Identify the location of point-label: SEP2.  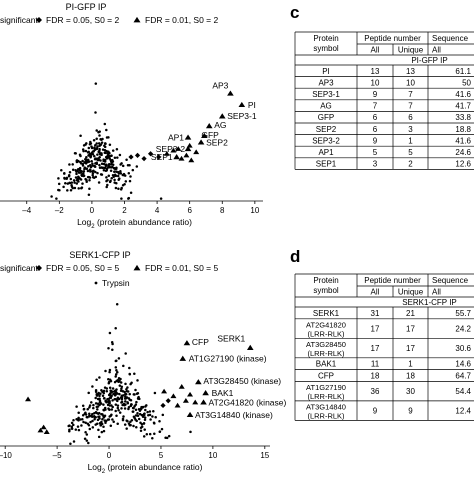
(217, 142).